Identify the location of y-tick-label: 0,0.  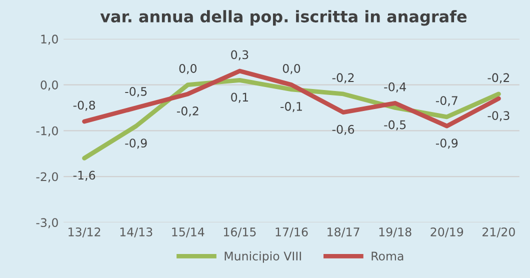
(49, 85).